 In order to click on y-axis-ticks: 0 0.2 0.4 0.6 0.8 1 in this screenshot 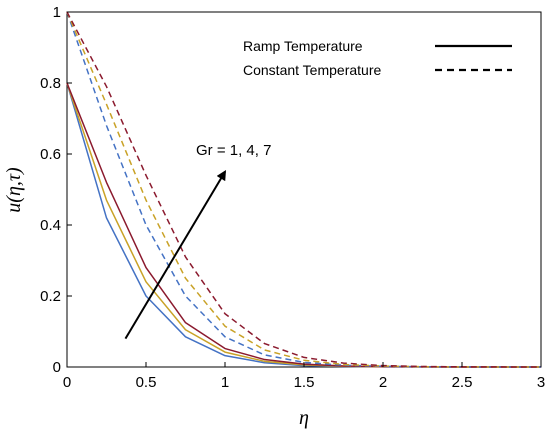, I will do `click(56, 190)`.